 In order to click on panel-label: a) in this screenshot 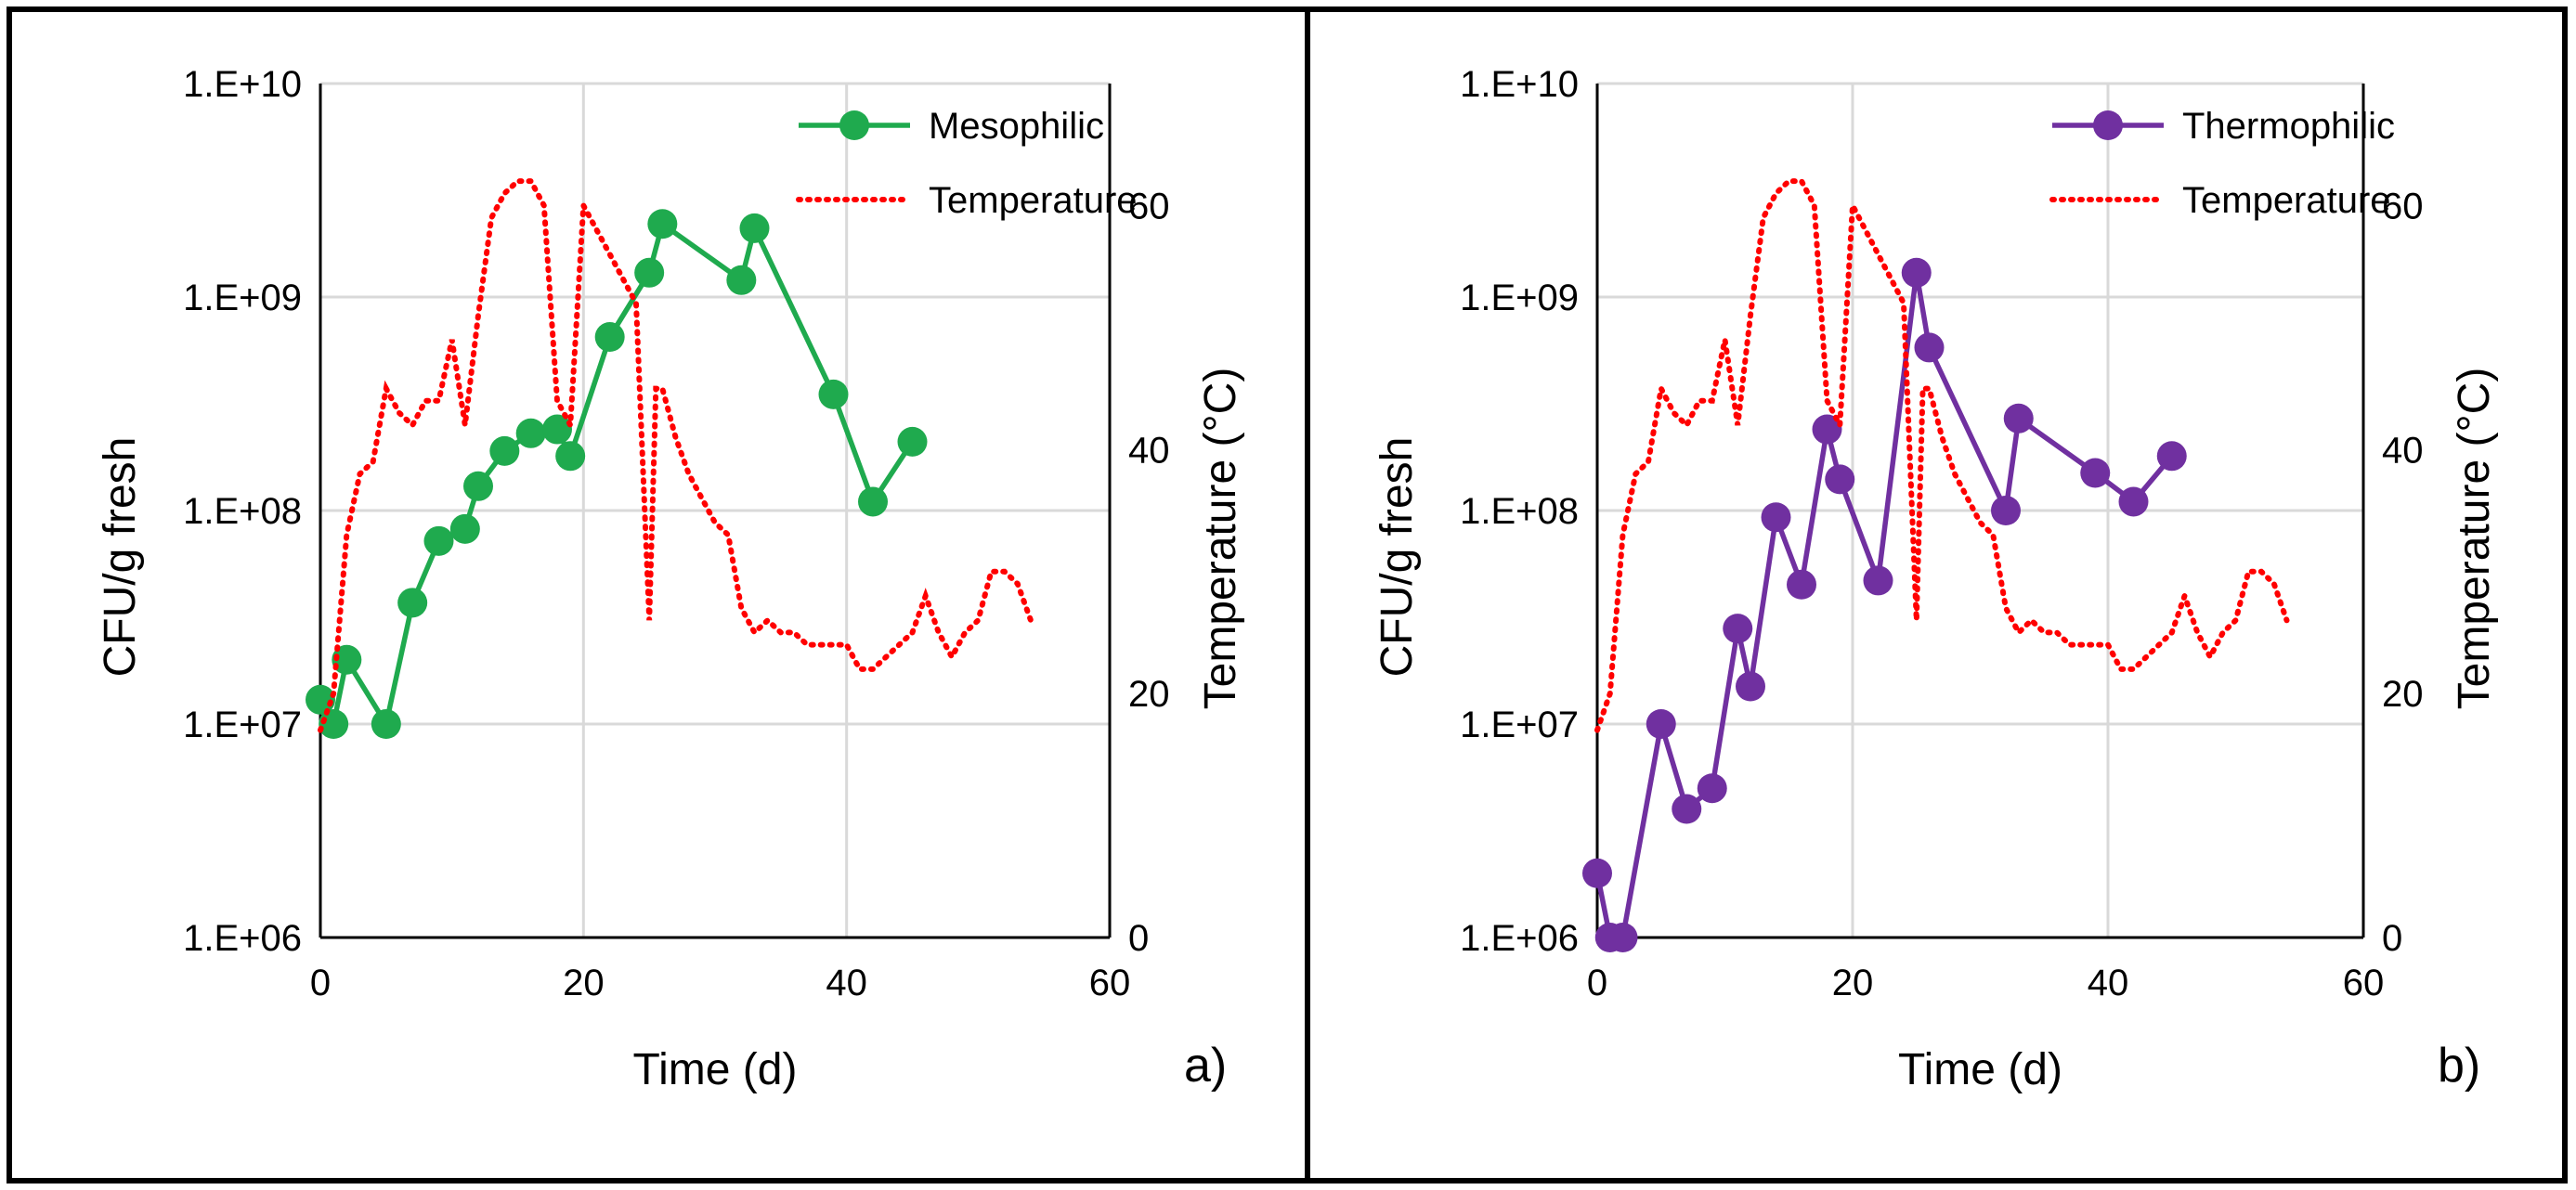, I will do `click(1205, 1066)`.